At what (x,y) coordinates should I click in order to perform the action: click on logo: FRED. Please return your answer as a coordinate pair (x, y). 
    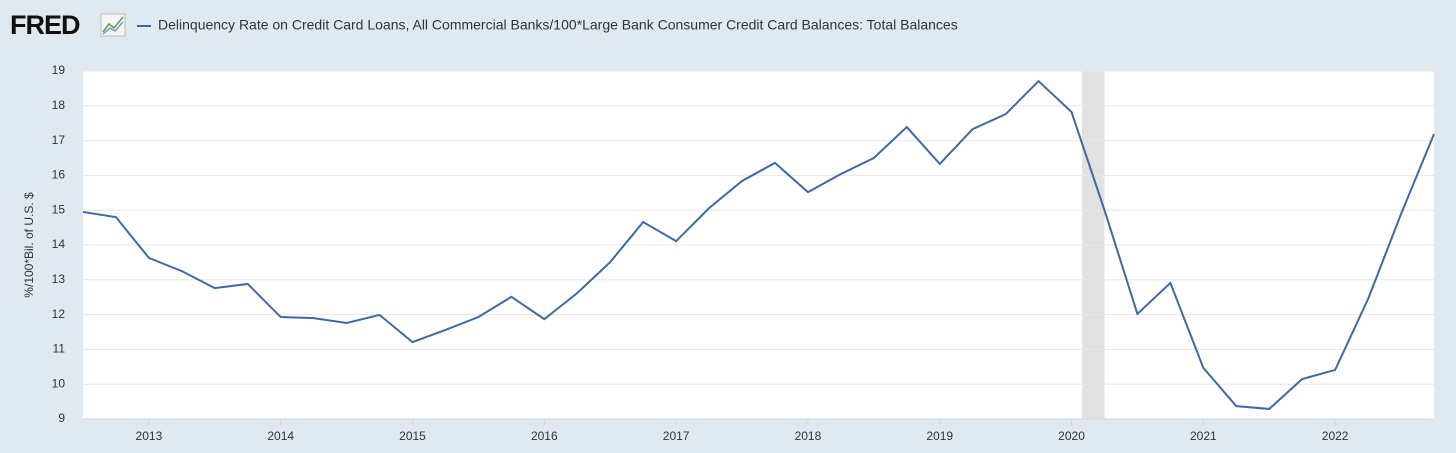
    Looking at the image, I should click on (45, 25).